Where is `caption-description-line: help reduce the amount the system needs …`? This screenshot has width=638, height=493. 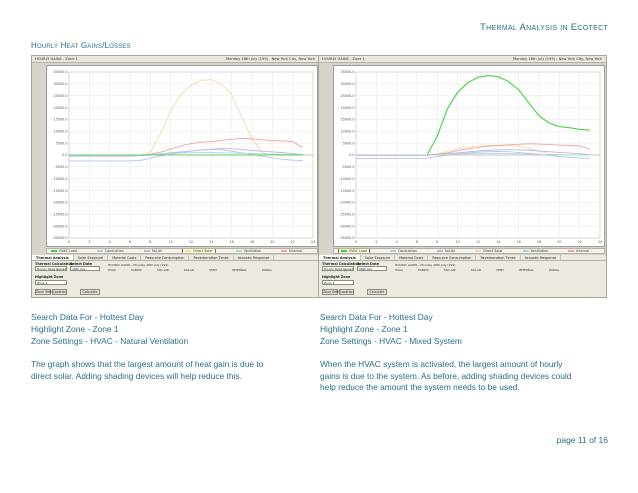
caption-description-line: help reduce the amount the system needs … is located at coordinates (420, 387).